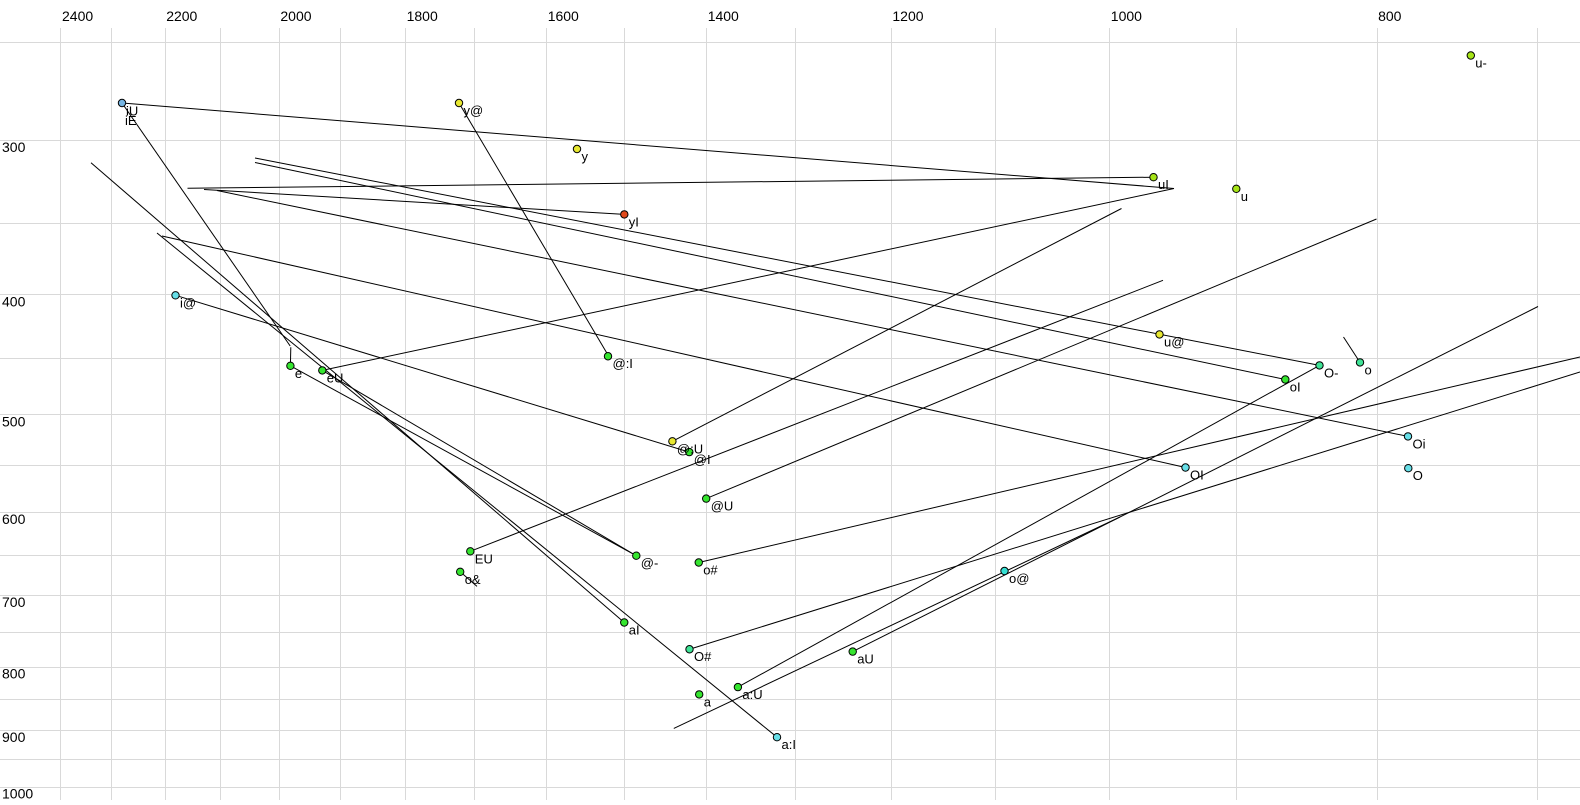 The image size is (1580, 805). I want to click on svg-text: 2400, so click(77, 16).